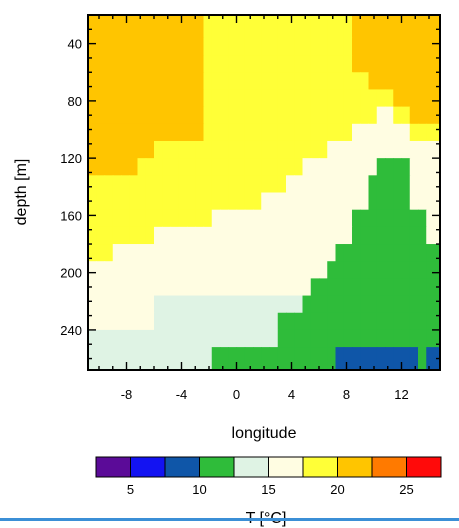 This screenshot has width=459, height=528. I want to click on colorbar-bin, so click(113, 467).